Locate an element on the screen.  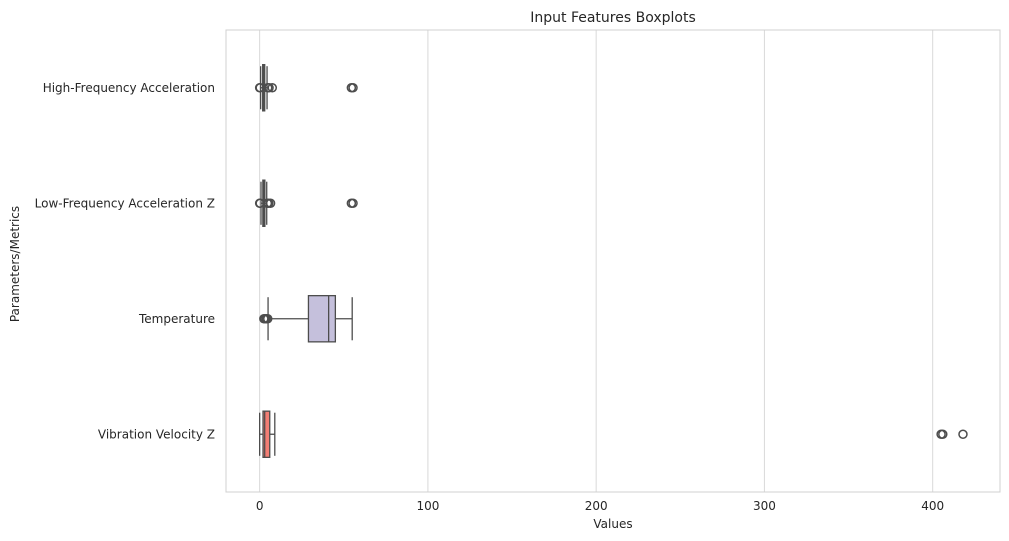
x-ticks: 0 100 200 300 400 is located at coordinates (600, 506).